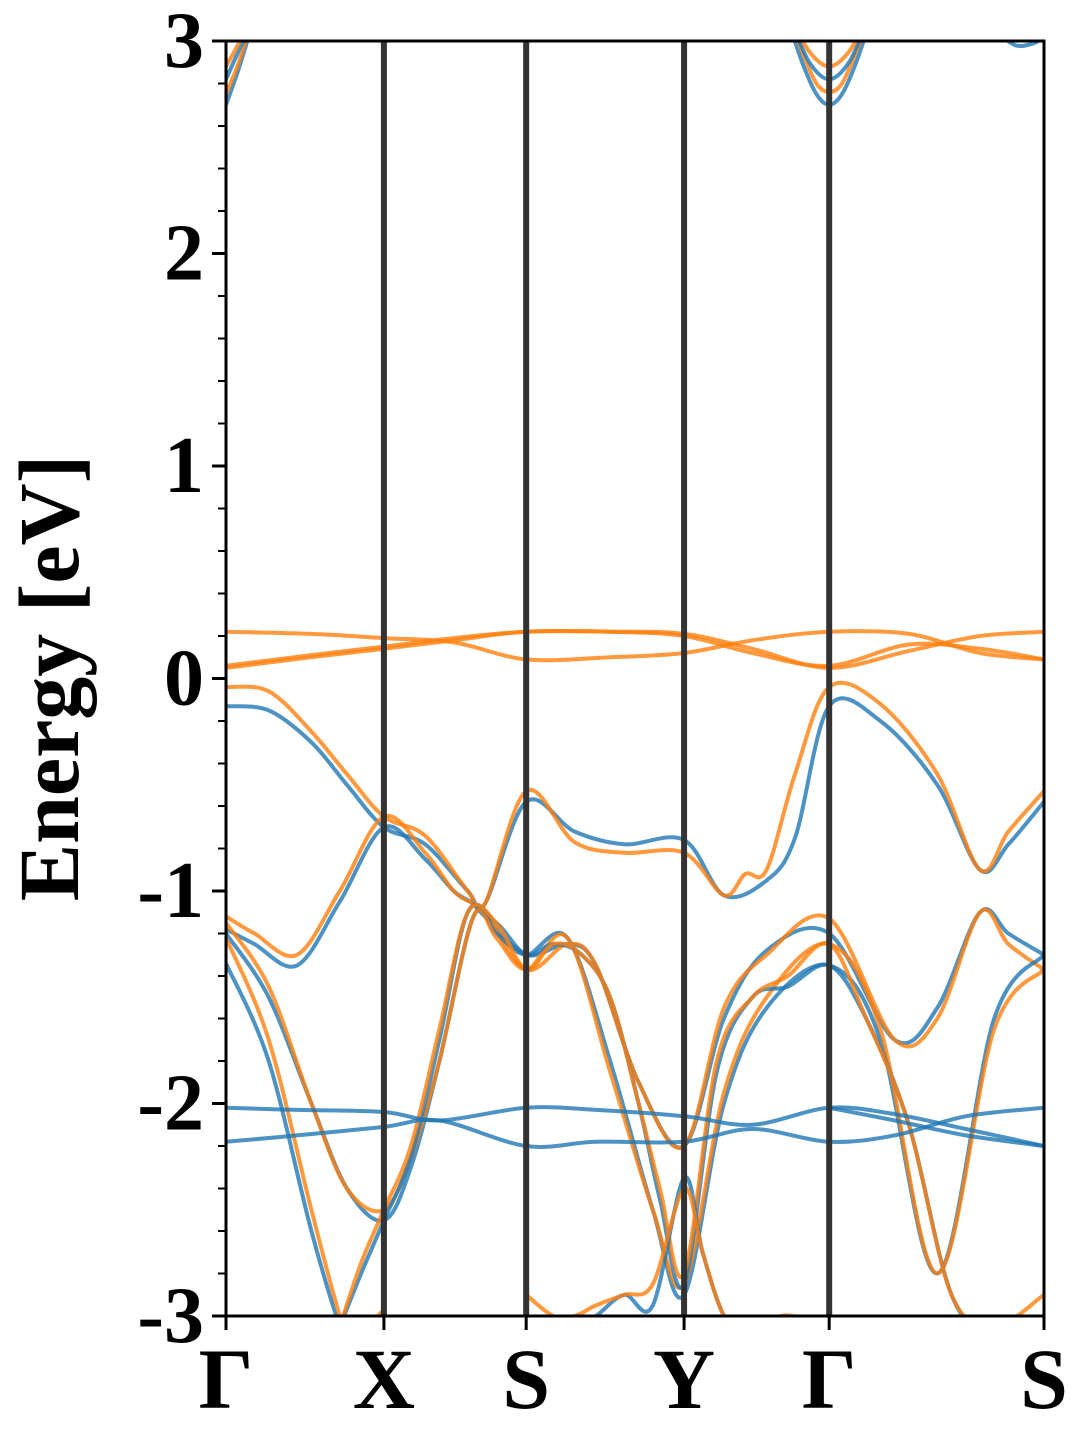  Describe the element at coordinates (184, 42) in the screenshot. I see `y-tick-label: 3` at that location.